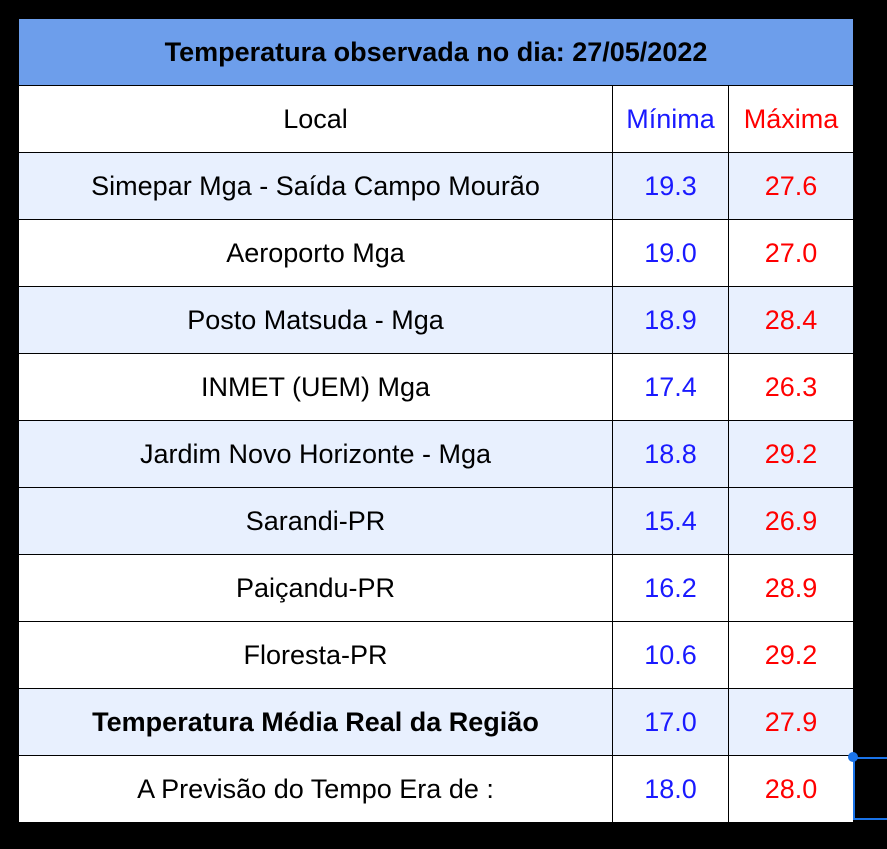  I want to click on location-cell: INMET (UEM) Mga, so click(315, 387).